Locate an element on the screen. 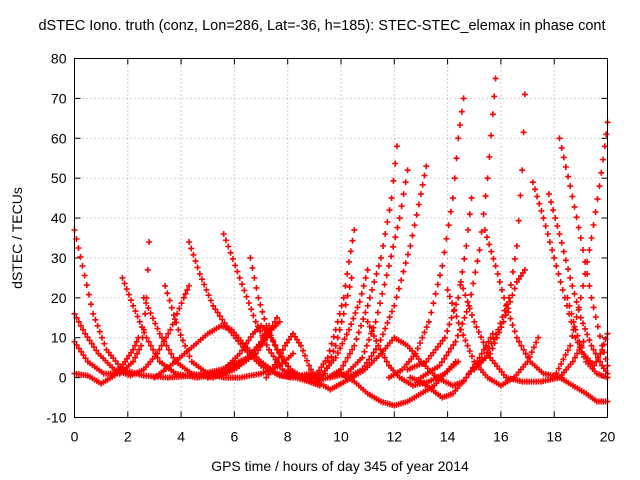  x-tick-label: 8 is located at coordinates (288, 437).